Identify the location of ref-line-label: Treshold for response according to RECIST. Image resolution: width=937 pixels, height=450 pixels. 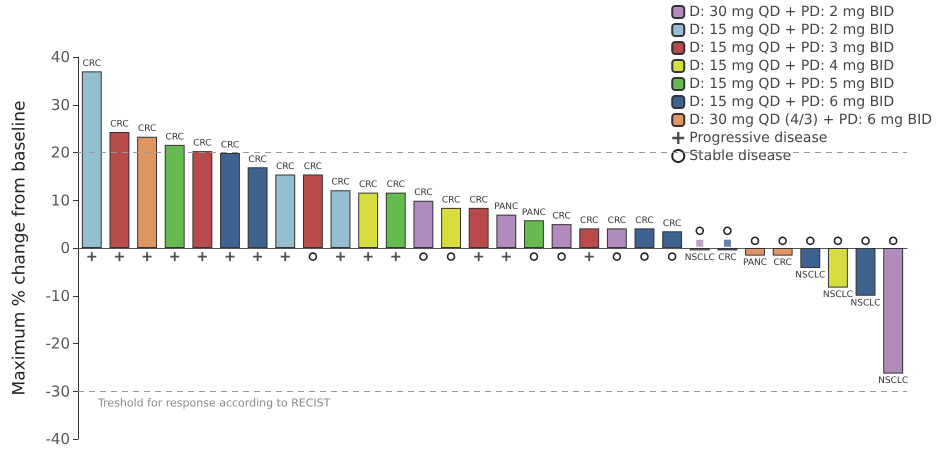
(214, 403).